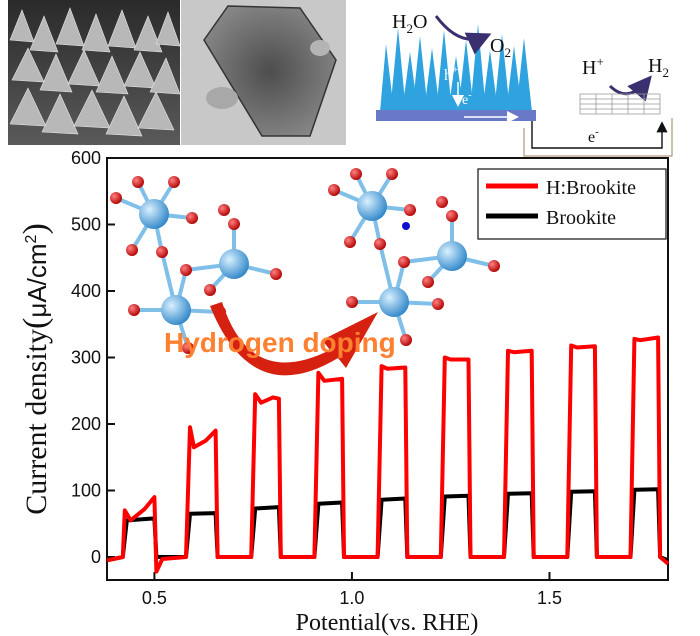 The width and height of the screenshot is (700, 636). What do you see at coordinates (86, 491) in the screenshot?
I see `y-tick-label: 100` at bounding box center [86, 491].